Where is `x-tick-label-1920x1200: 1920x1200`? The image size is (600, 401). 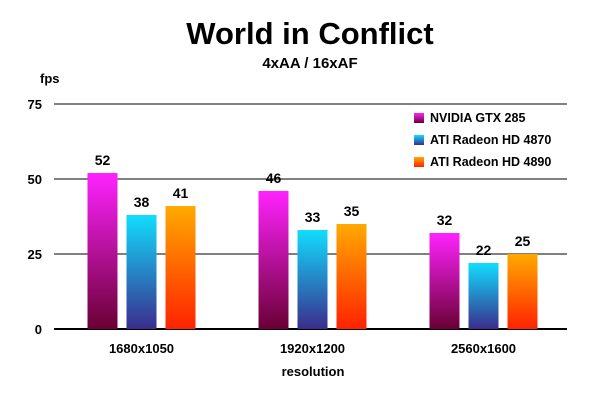
x-tick-label-1920x1200: 1920x1200 is located at coordinates (312, 348).